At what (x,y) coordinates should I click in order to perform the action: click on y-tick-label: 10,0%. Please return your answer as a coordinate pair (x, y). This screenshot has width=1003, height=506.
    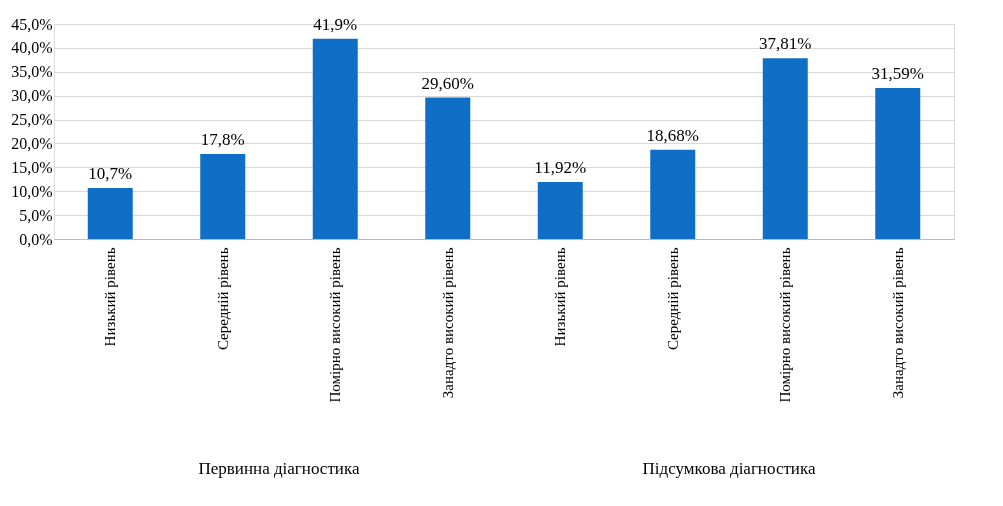
    Looking at the image, I should click on (32, 191).